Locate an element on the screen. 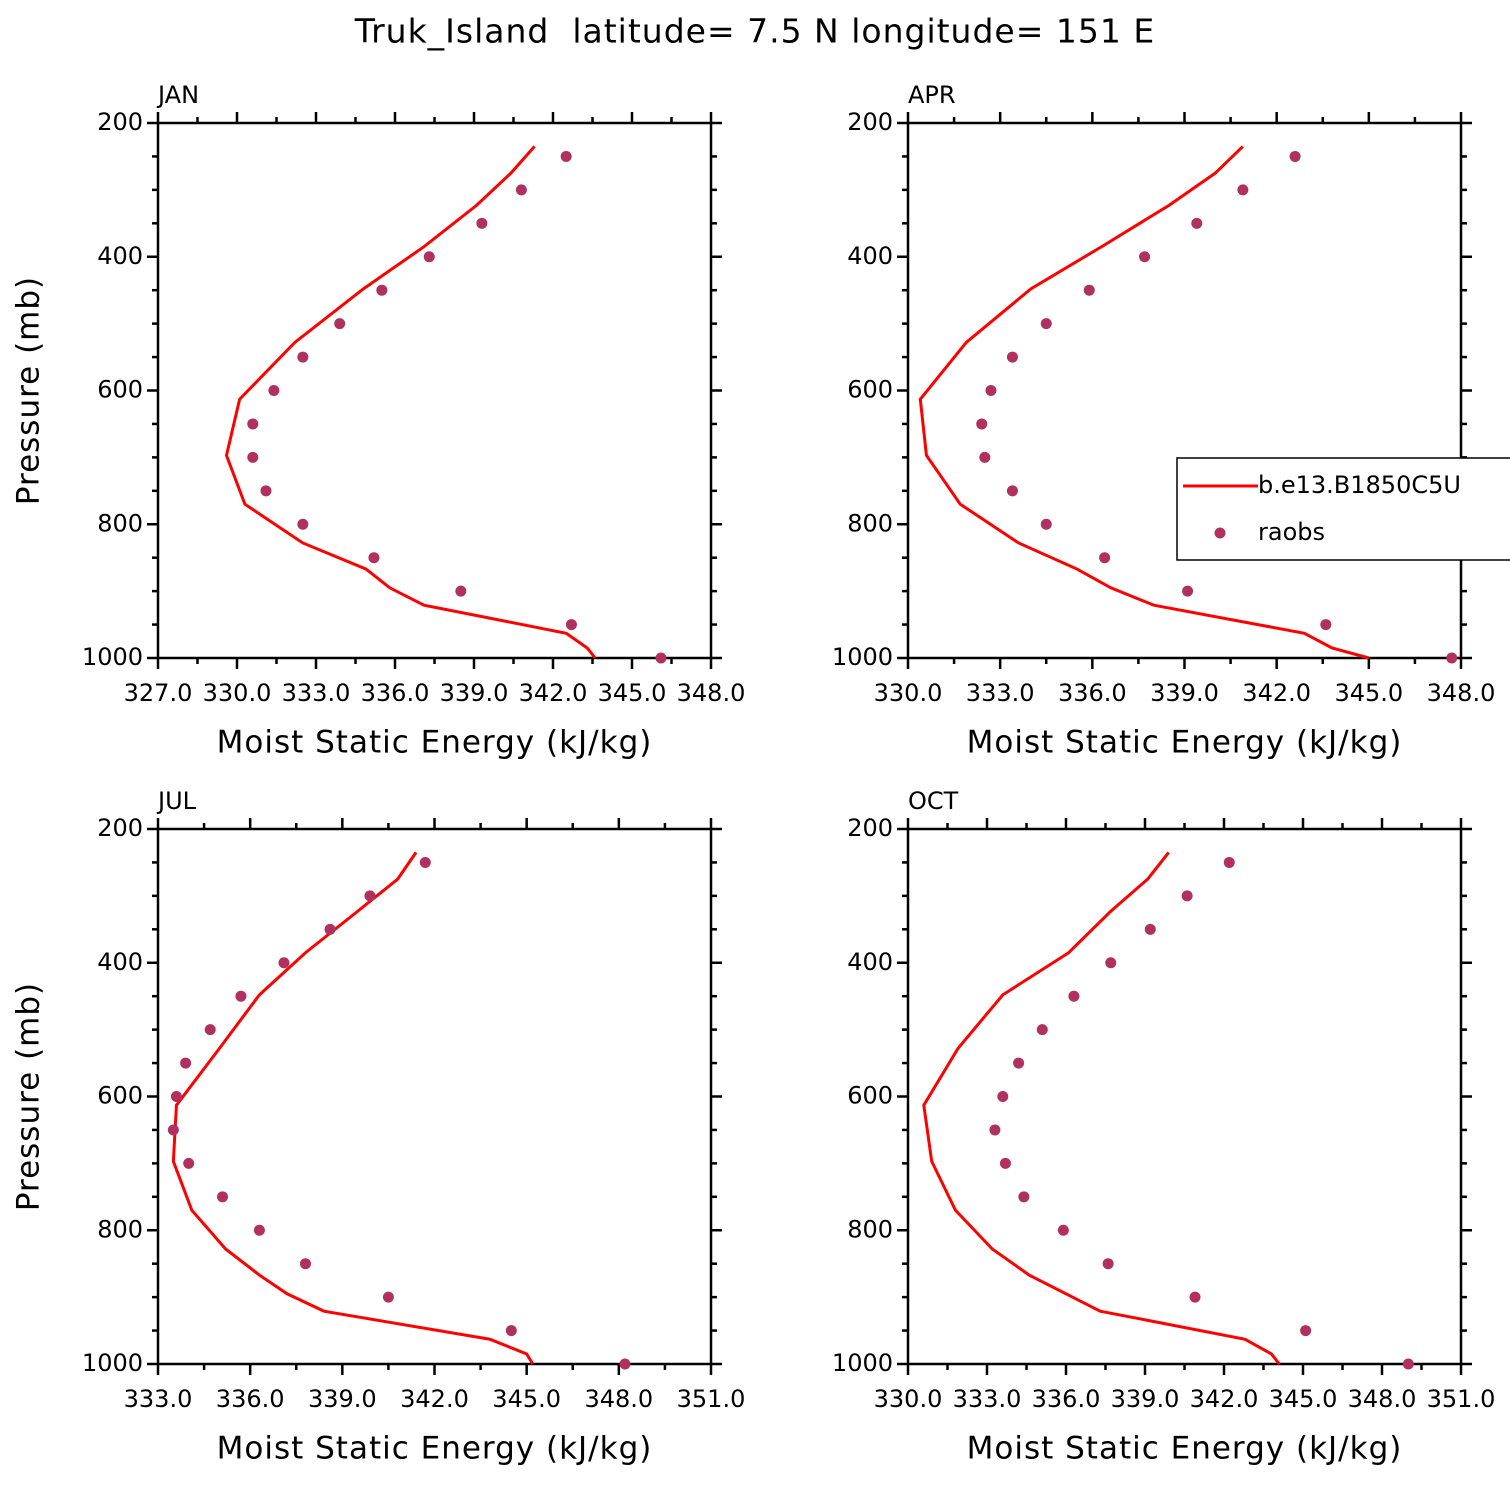 The image size is (1510, 1510). legend-label: raobs is located at coordinates (1291, 532).